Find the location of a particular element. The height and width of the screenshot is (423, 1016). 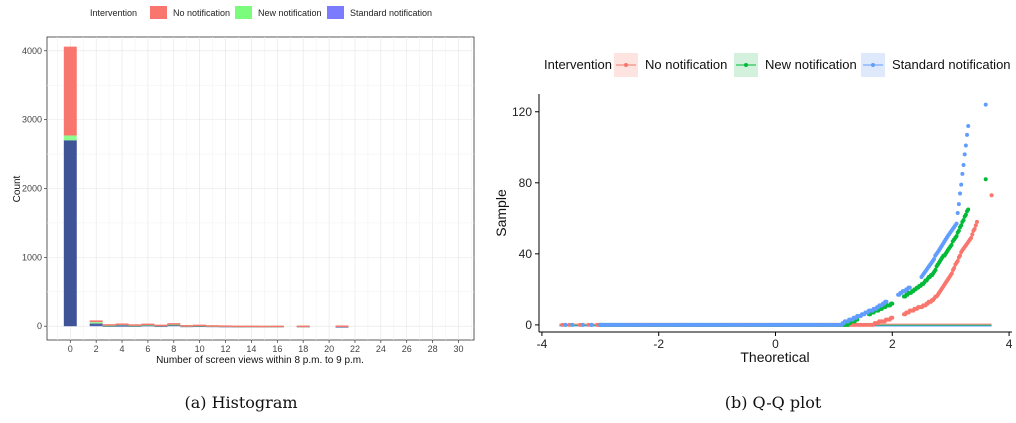

histogram-x-tick-label: 12 is located at coordinates (226, 349).